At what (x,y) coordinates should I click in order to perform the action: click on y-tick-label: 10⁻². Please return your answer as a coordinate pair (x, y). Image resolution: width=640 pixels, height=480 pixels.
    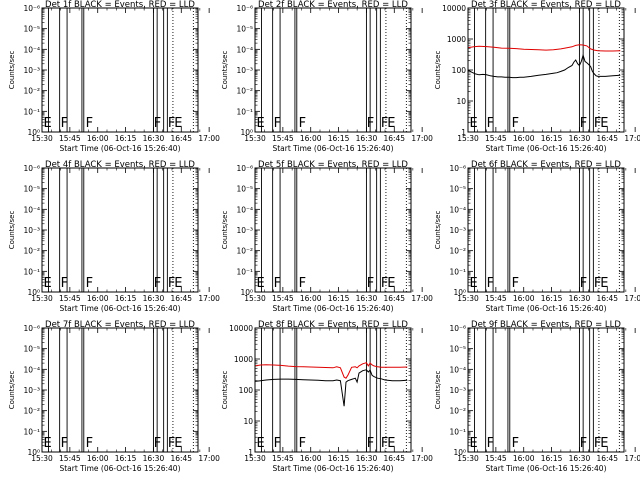
    Looking at the image, I should click on (31, 91).